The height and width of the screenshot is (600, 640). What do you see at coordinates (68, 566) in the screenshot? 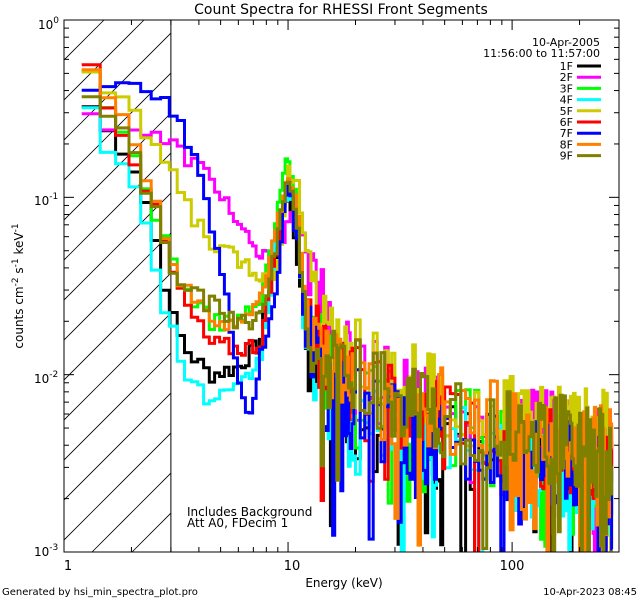
I see `x-tick-label-1: 1` at bounding box center [68, 566].